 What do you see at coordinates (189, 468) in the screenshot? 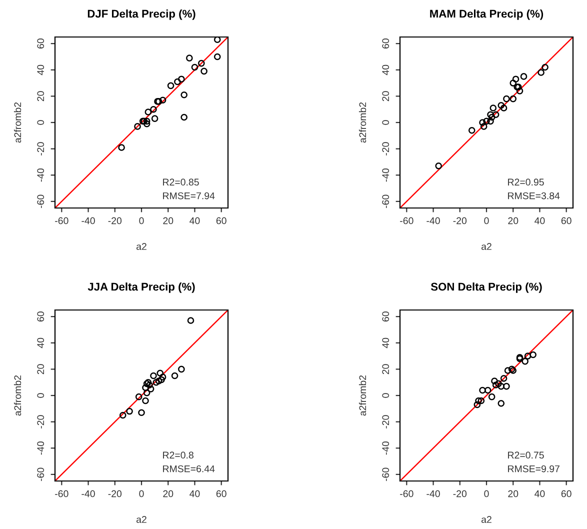
I see `annotation: RMSE=6.44` at bounding box center [189, 468].